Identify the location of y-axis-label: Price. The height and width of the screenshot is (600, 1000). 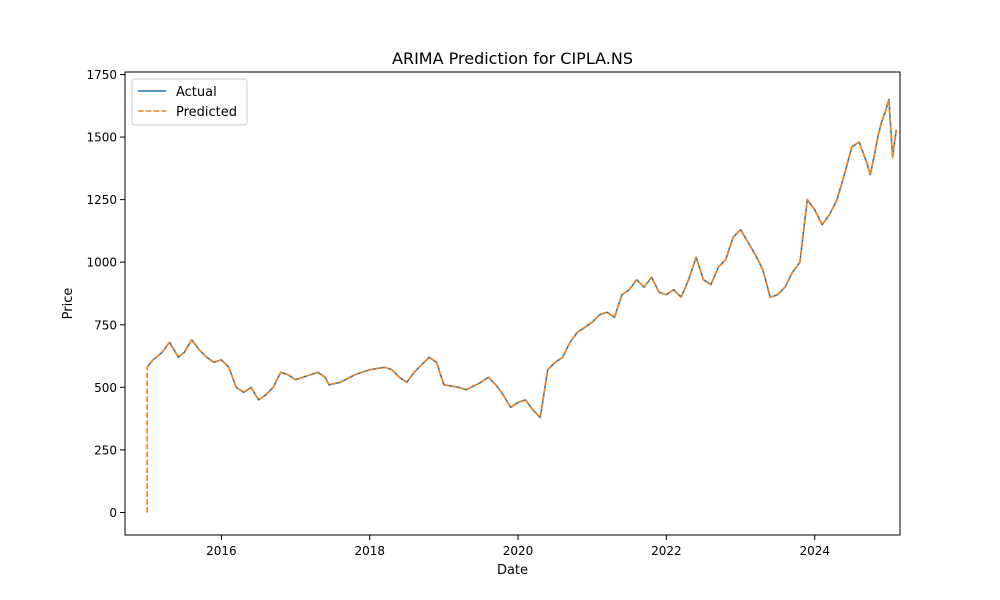
(68, 304).